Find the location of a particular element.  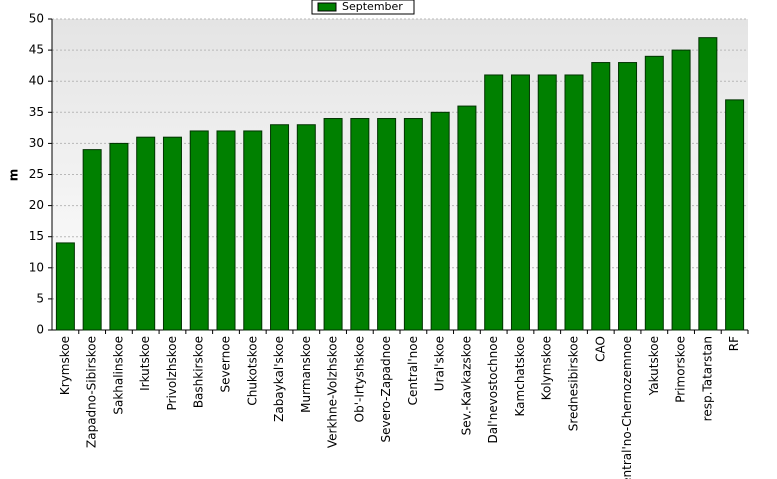

x-tick-label: Zapadno-Sibirskoe is located at coordinates (92, 392).